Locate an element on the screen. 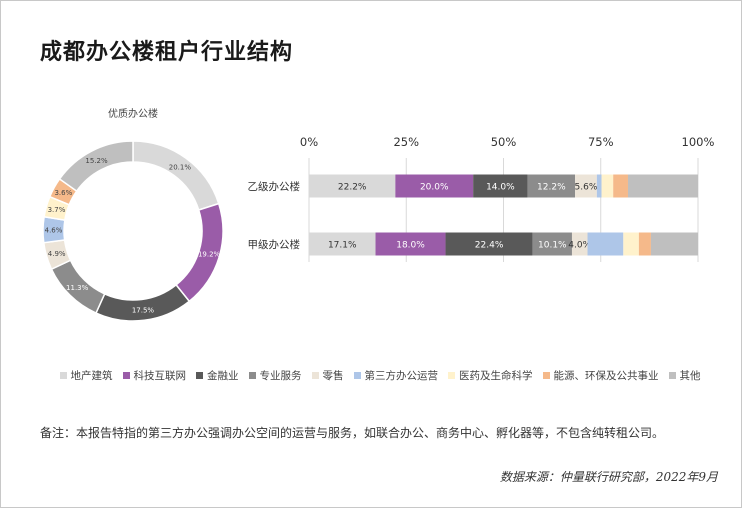 Image resolution: width=744 pixels, height=510 pixels. legend-item: 零售 is located at coordinates (327, 375).